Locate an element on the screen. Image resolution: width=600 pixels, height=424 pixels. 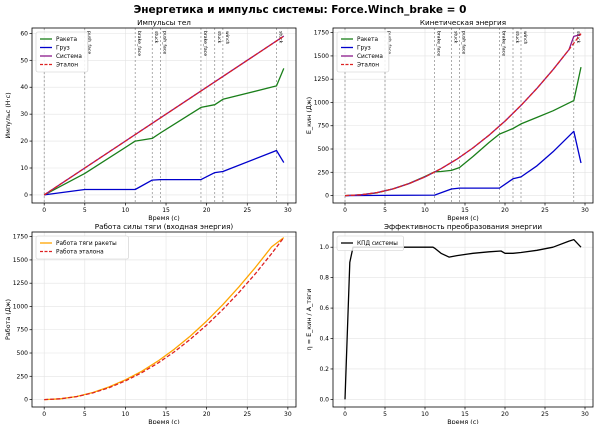
legend-entry: Работа тяги ракеты is located at coordinates (86, 244).